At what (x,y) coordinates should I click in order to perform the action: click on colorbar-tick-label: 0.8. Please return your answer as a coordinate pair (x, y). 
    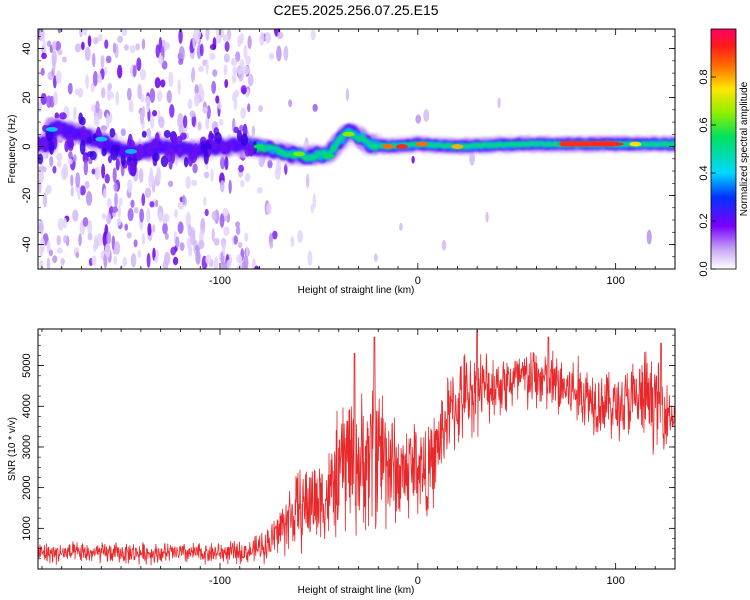
    Looking at the image, I should click on (704, 76).